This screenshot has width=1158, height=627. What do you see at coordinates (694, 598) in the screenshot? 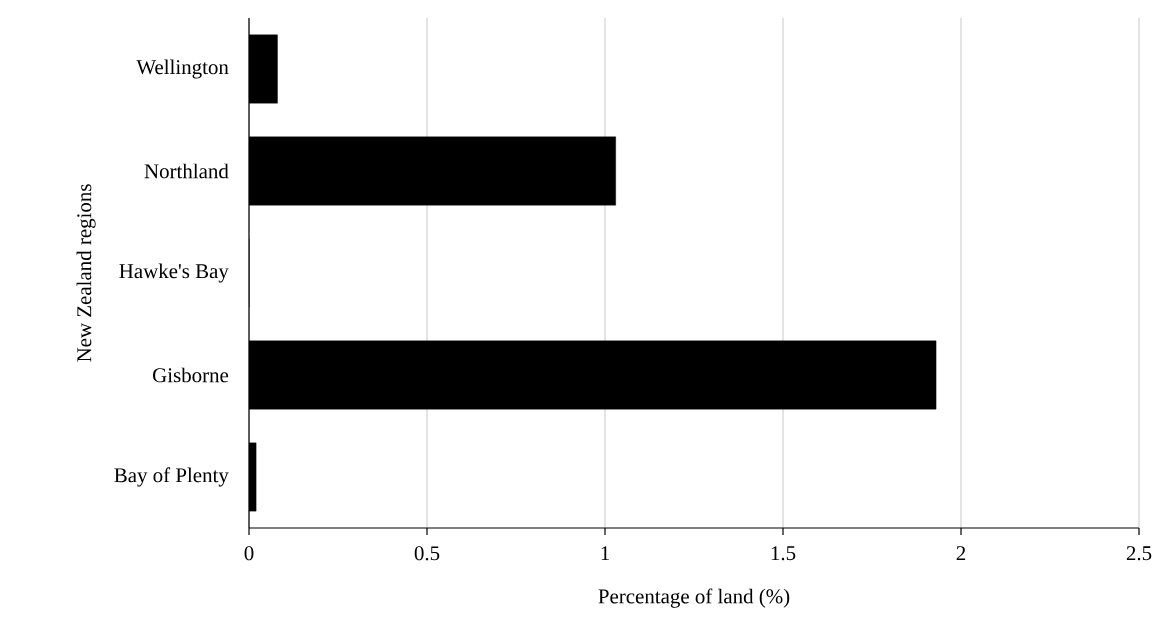
I see `x-axis-title: Percentage of land (%)` at bounding box center [694, 598].